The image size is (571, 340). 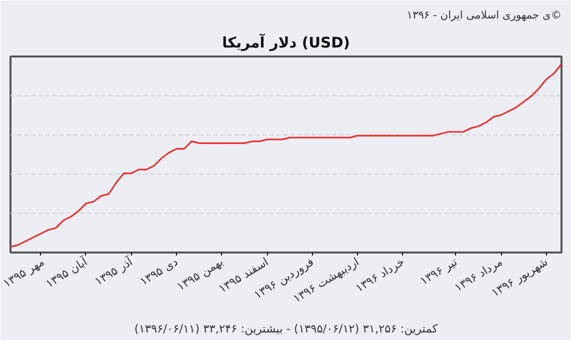 What do you see at coordinates (286, 43) in the screenshot?
I see `chart-title: دلار آمریکا (USD)` at bounding box center [286, 43].